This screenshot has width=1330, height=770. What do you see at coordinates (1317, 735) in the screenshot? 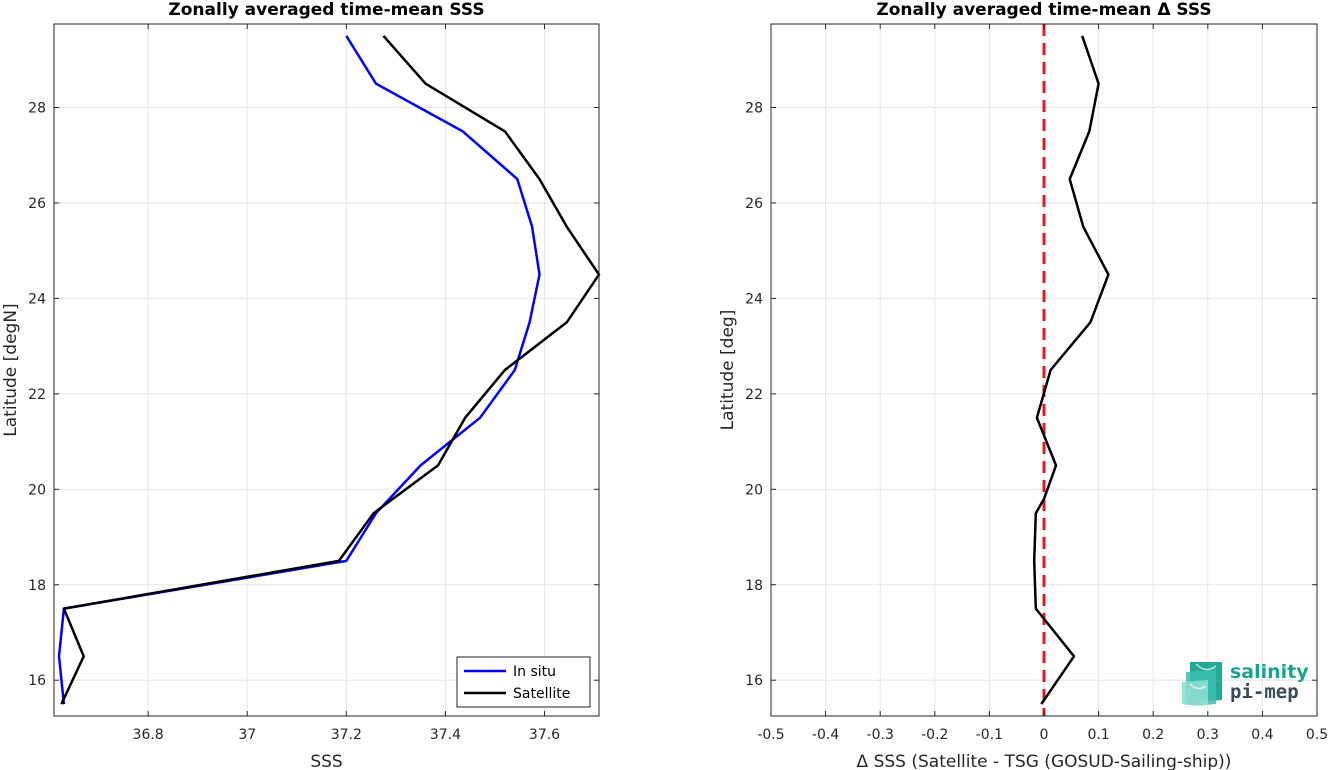
I see `right-xtick-label-10: 0.5` at bounding box center [1317, 735].